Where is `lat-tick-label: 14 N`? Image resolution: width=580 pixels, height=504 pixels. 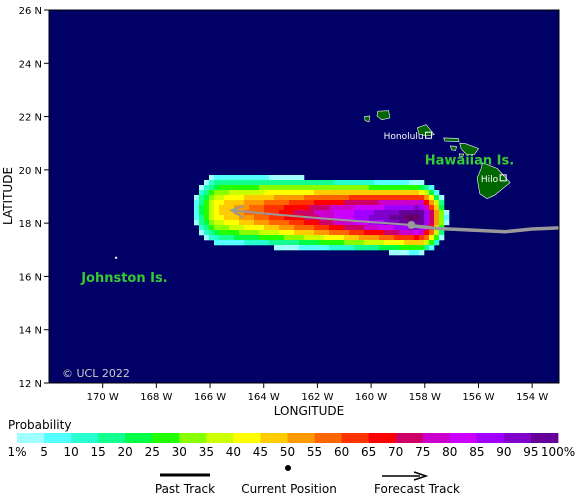 lat-tick-label: 14 N is located at coordinates (30, 331).